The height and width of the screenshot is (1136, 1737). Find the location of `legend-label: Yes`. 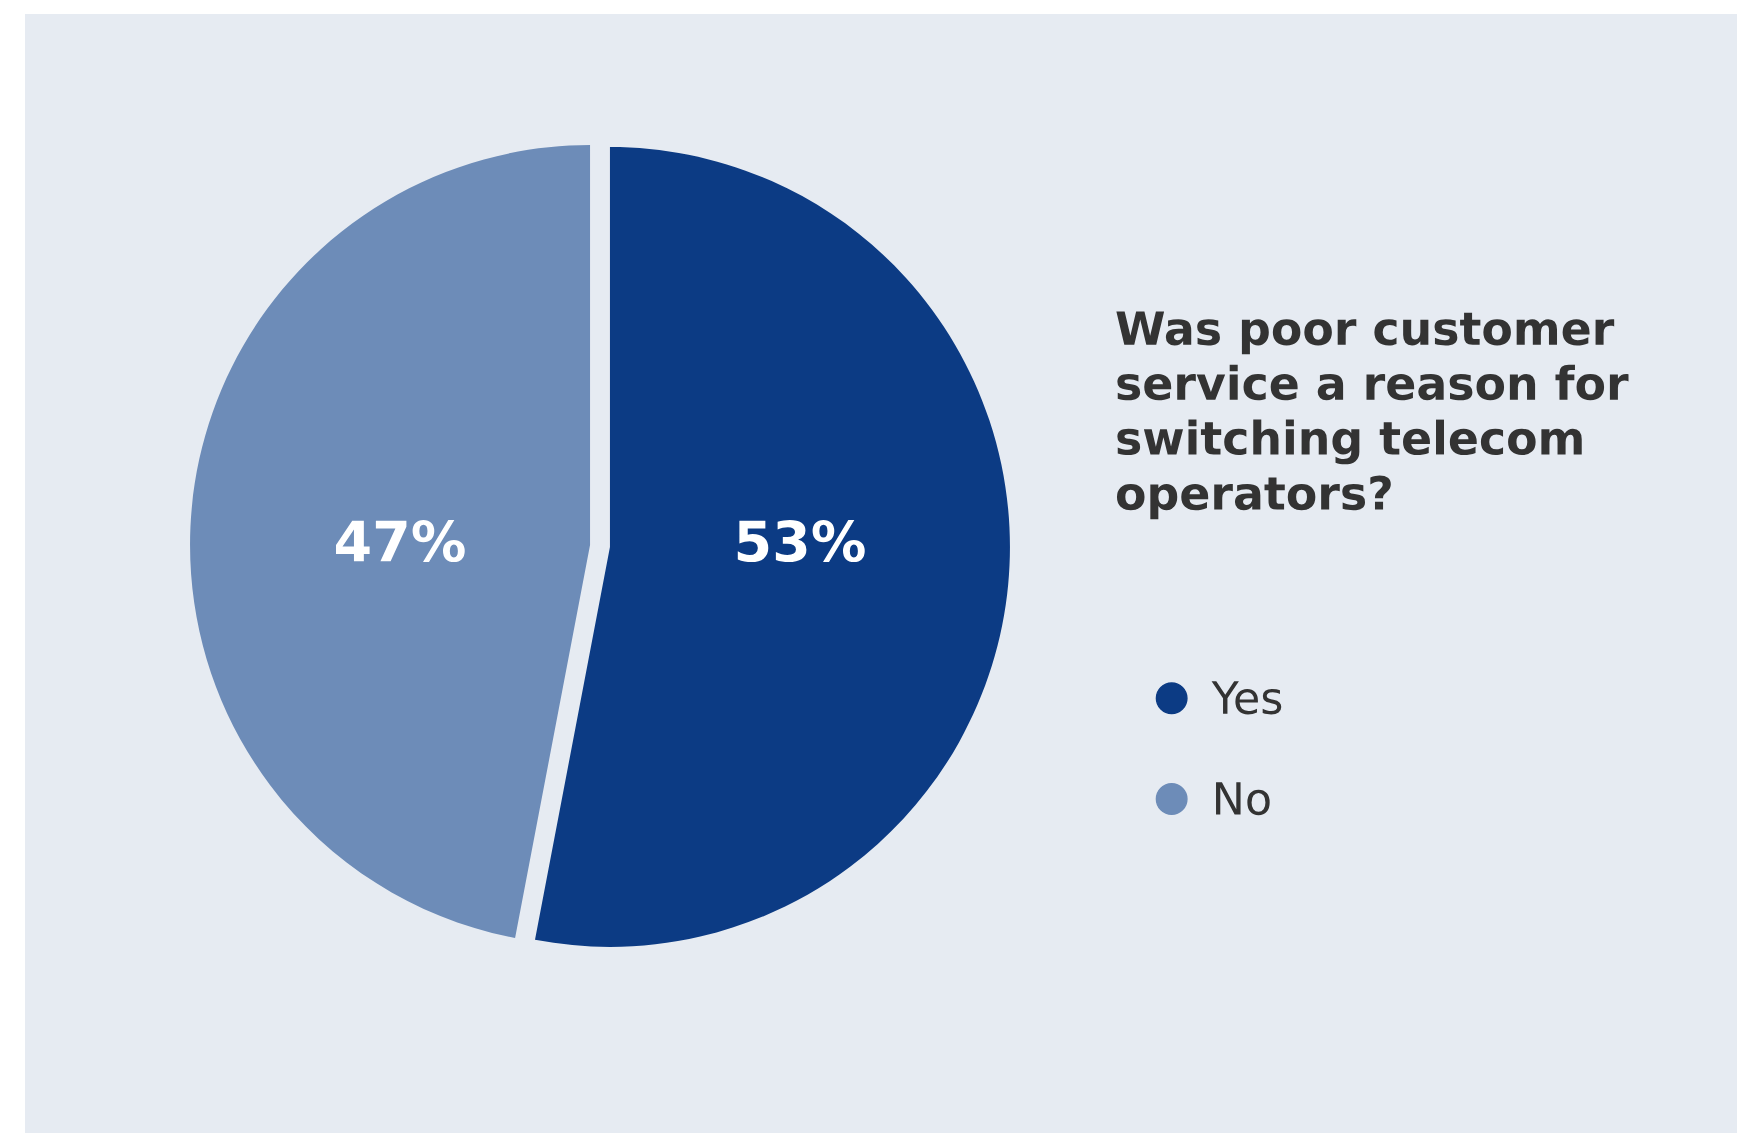

legend-label: Yes is located at coordinates (1246, 698).